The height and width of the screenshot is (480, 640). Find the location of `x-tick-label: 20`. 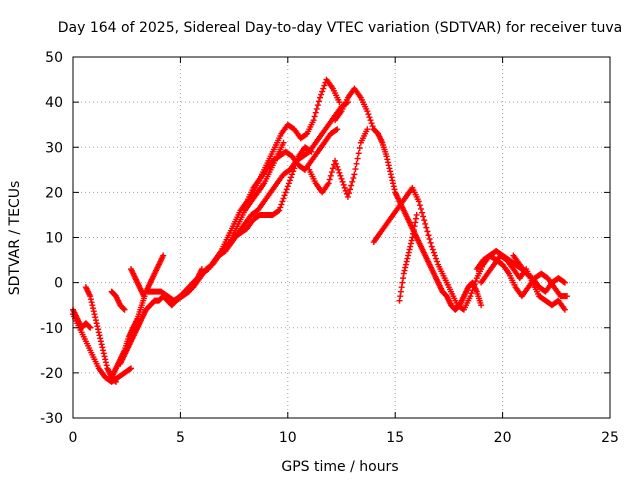

x-tick-label: 20 is located at coordinates (503, 438).